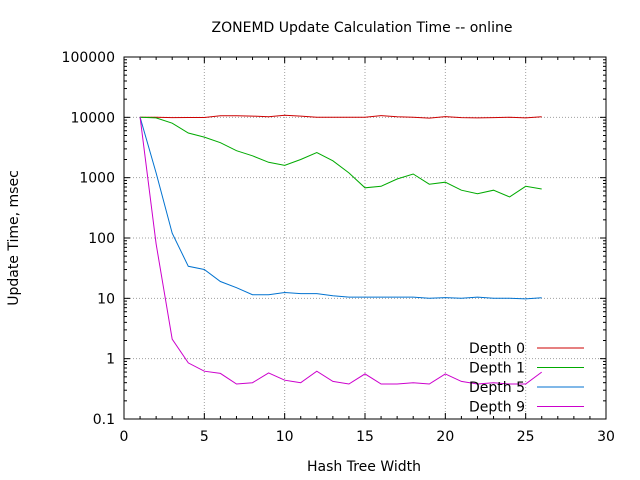  What do you see at coordinates (362, 28) in the screenshot?
I see `chart-title: ZONEMD Update Calculation Time -- online` at bounding box center [362, 28].